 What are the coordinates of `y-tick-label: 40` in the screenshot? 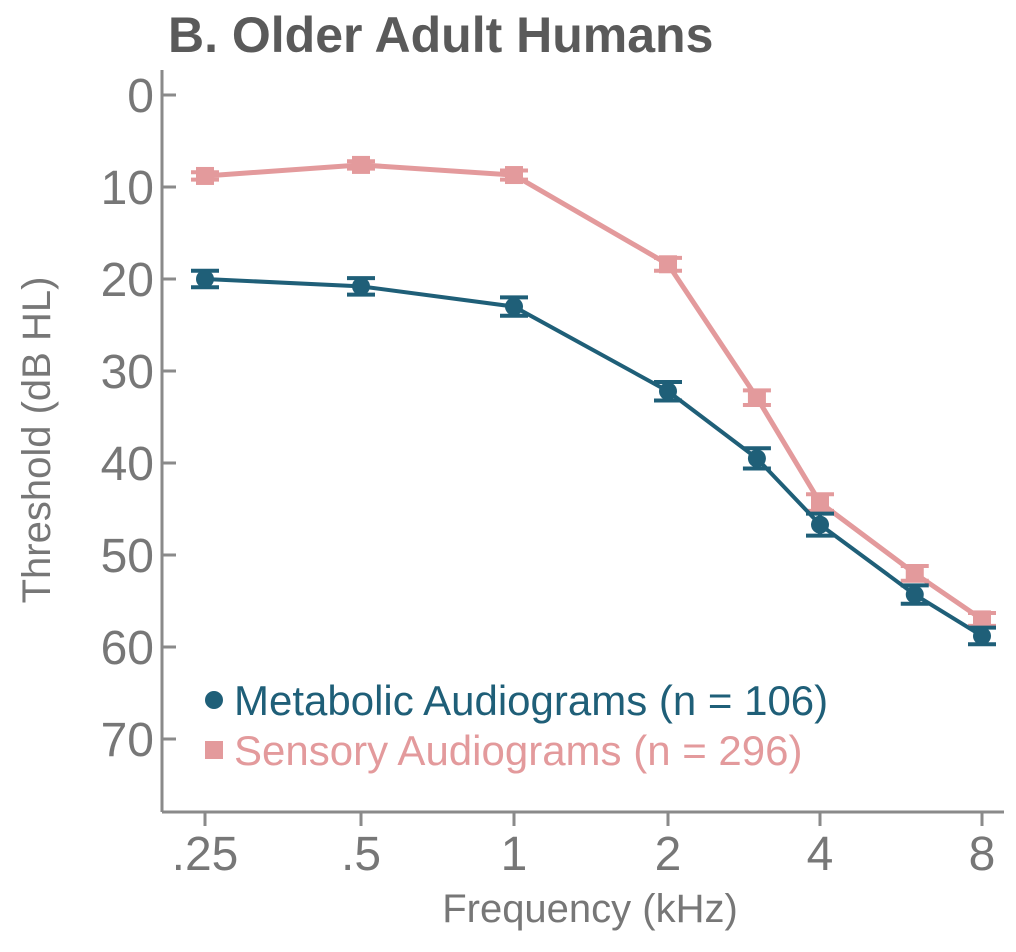 It's located at (127, 464).